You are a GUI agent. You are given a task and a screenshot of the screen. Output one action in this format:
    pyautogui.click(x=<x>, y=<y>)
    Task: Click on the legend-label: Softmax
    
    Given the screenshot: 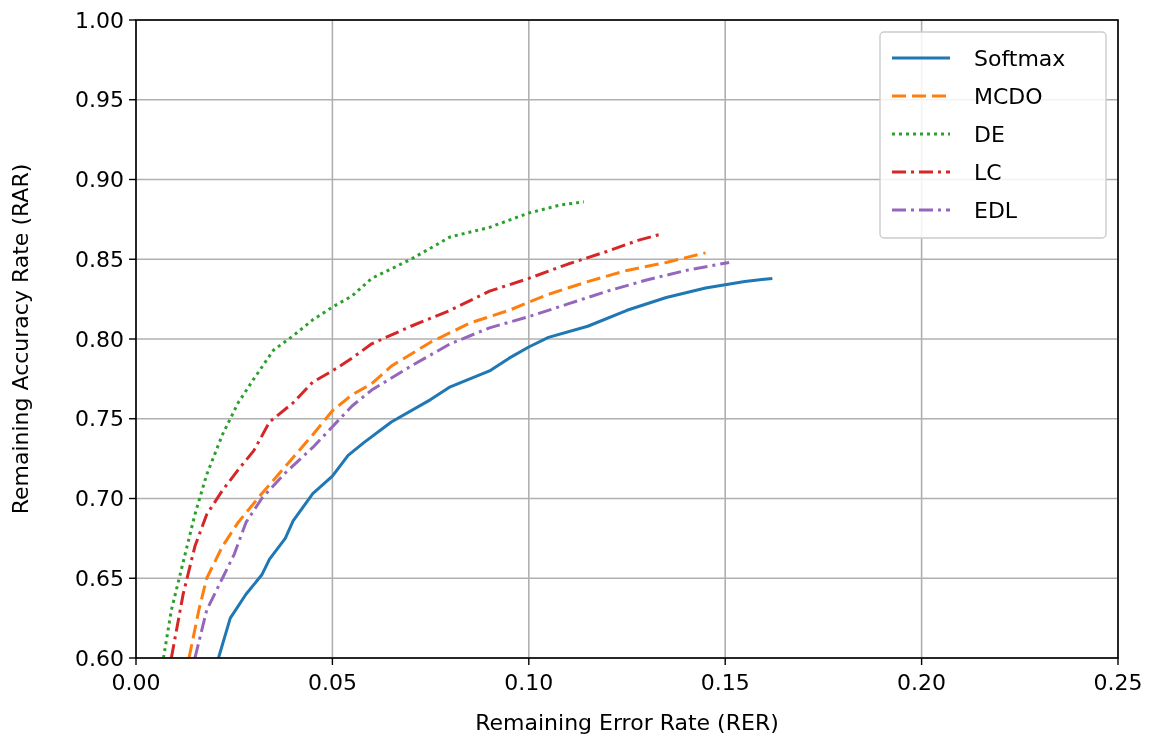 What is the action you would take?
    pyautogui.click(x=1020, y=58)
    